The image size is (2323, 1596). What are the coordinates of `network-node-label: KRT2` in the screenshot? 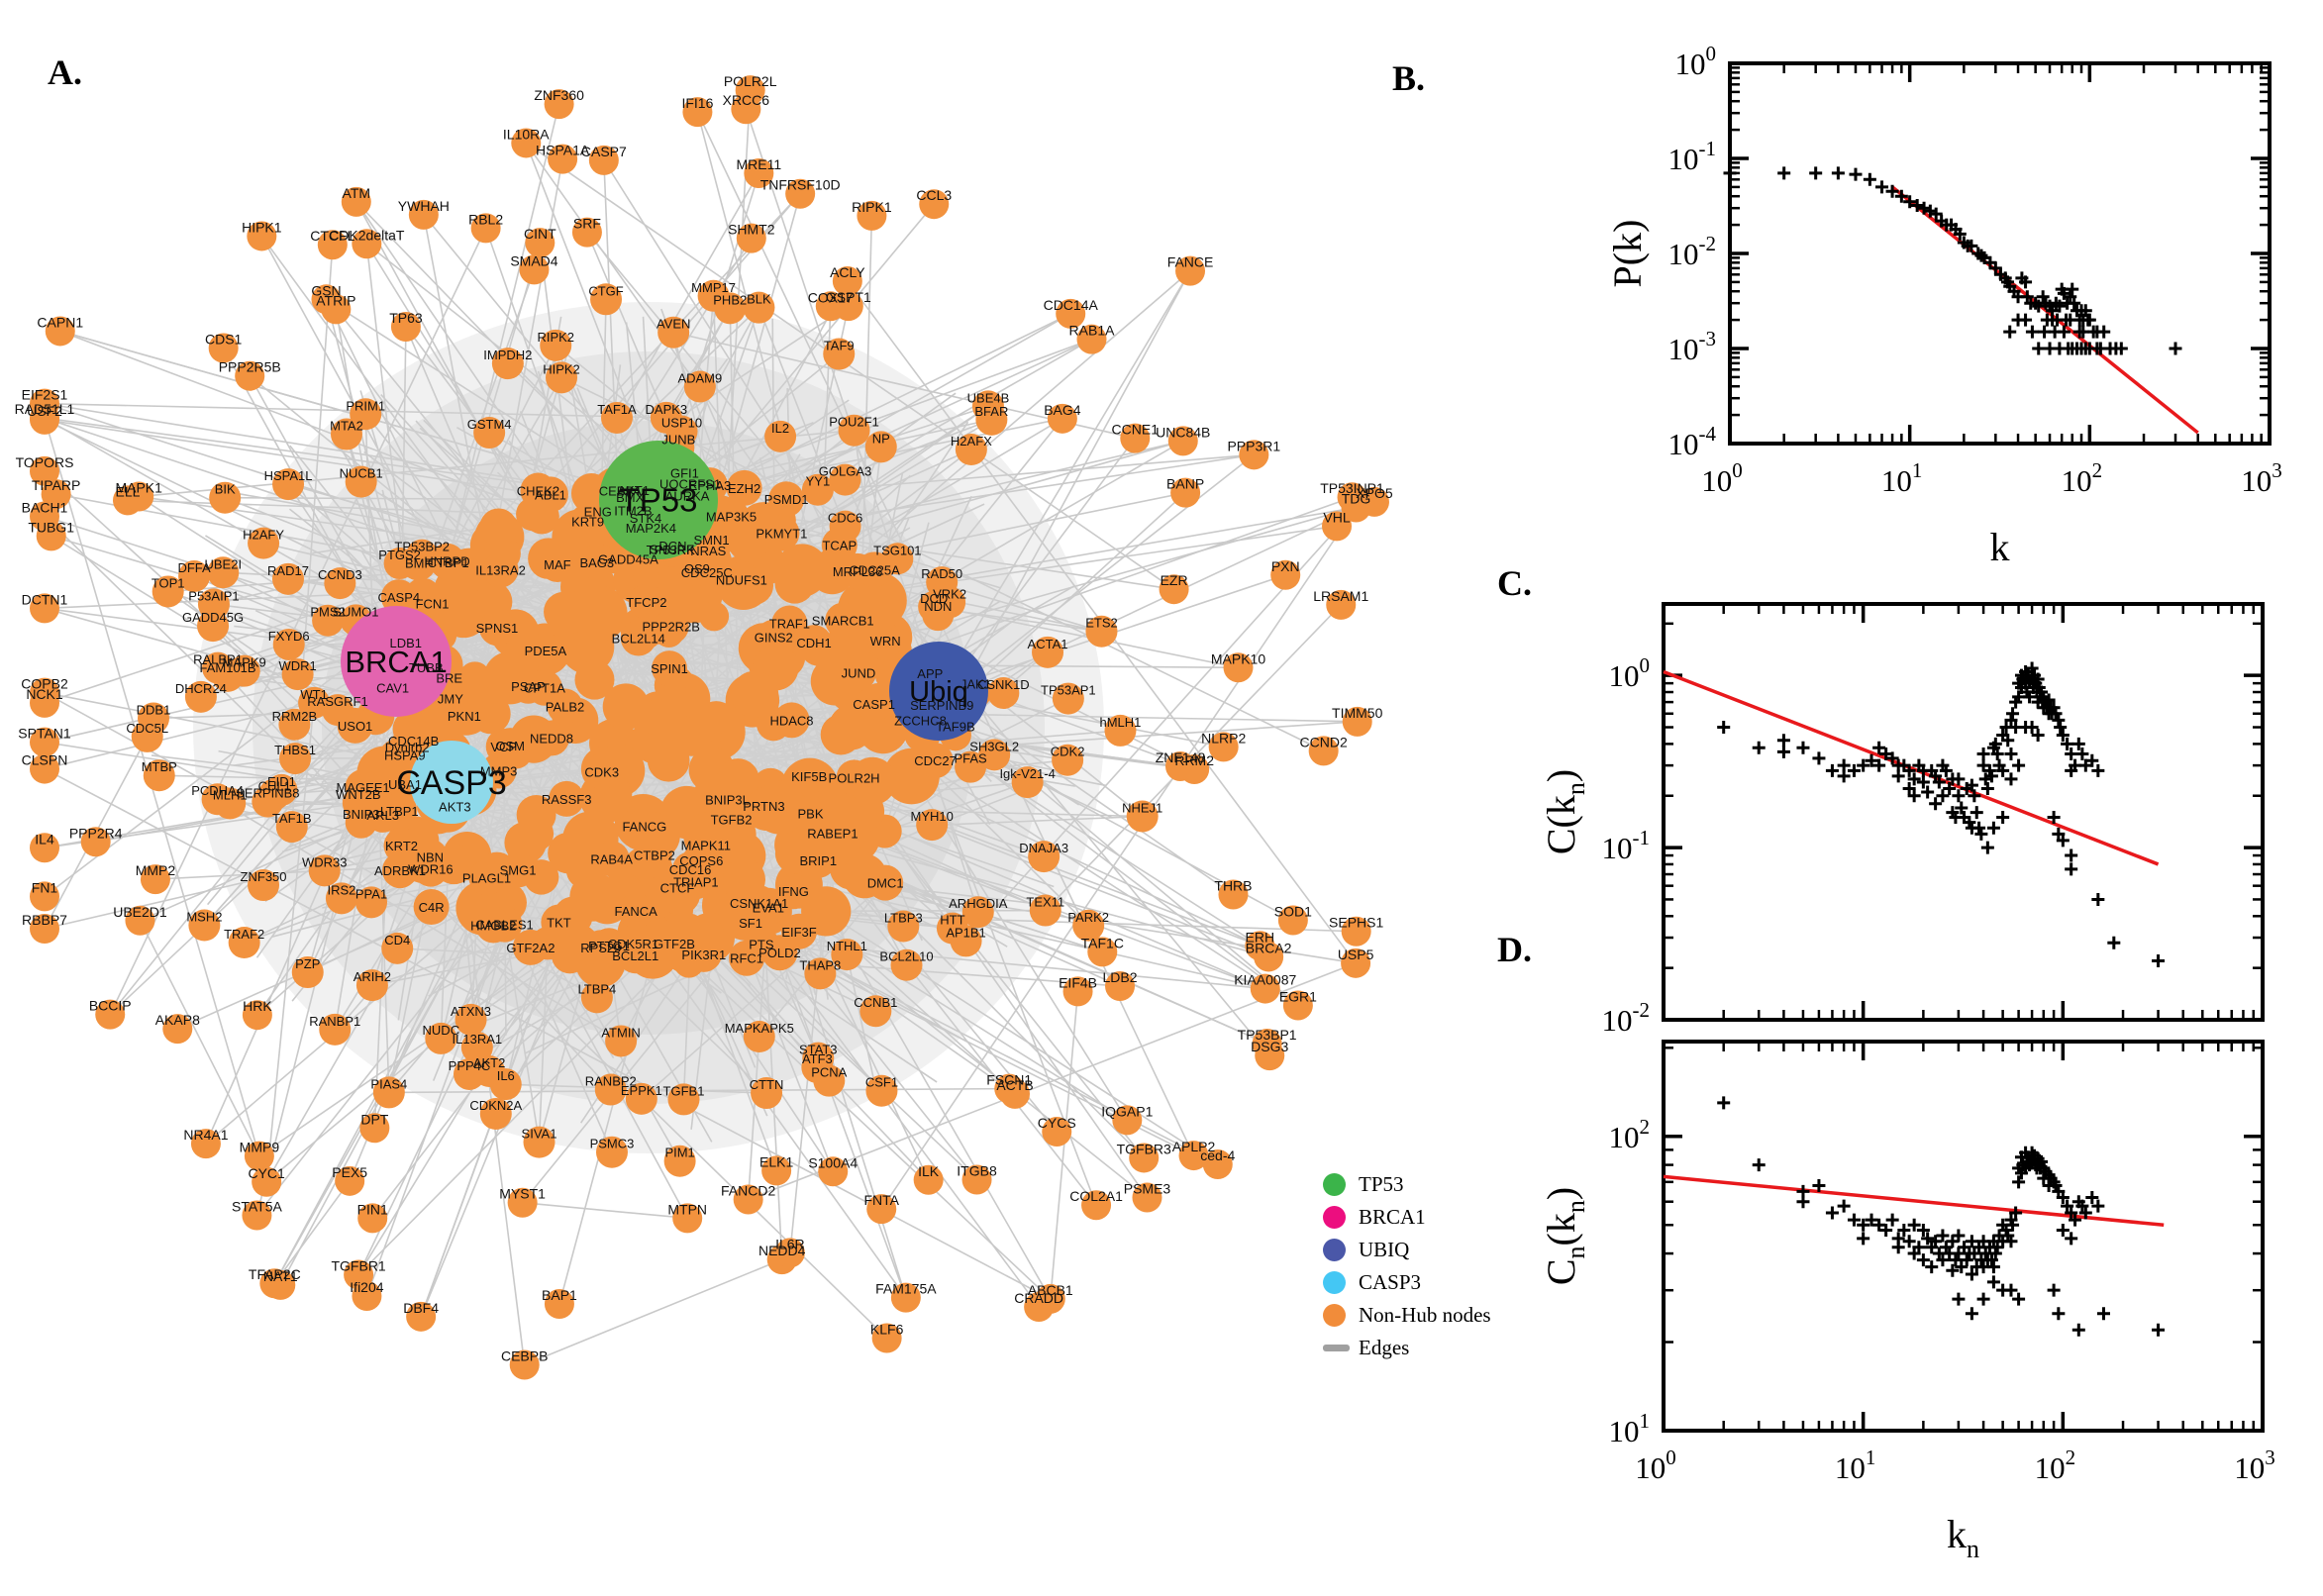 It's located at (402, 846).